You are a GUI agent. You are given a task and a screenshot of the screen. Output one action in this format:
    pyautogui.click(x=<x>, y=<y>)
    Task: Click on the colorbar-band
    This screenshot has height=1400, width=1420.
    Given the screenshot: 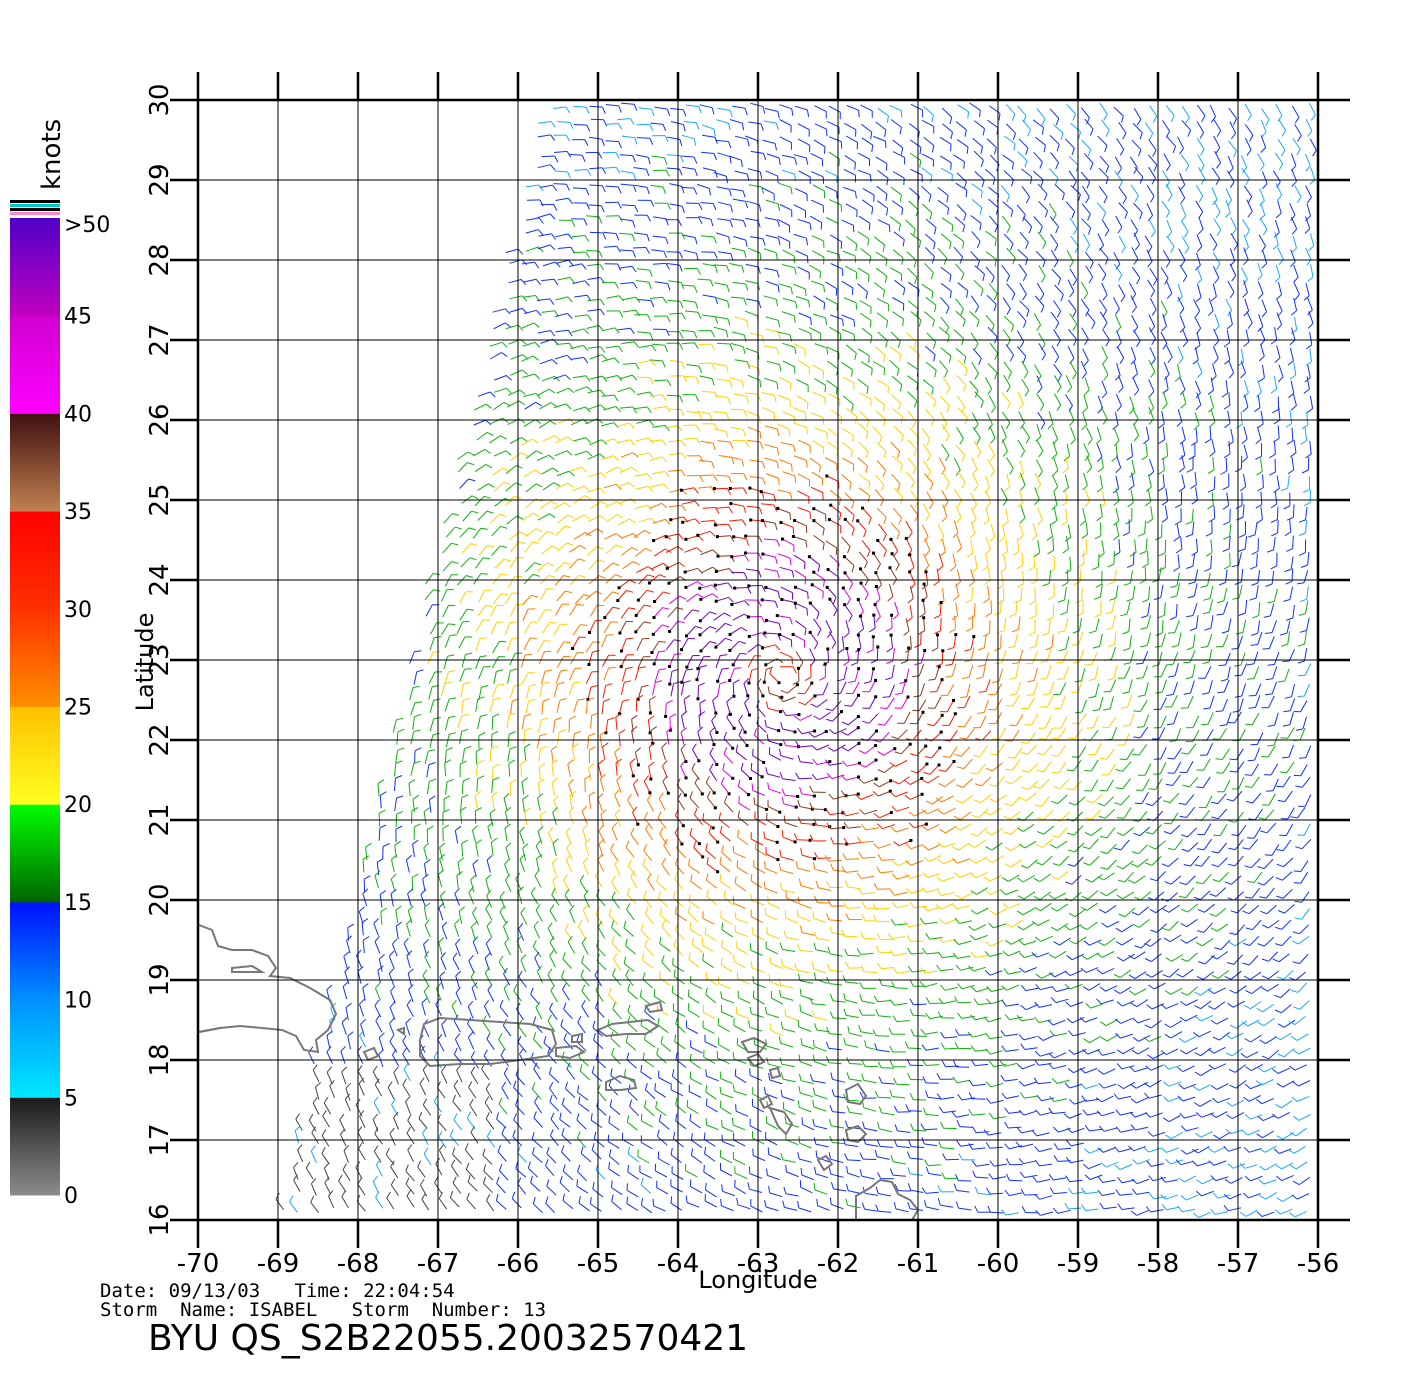 What is the action you would take?
    pyautogui.click(x=35, y=560)
    